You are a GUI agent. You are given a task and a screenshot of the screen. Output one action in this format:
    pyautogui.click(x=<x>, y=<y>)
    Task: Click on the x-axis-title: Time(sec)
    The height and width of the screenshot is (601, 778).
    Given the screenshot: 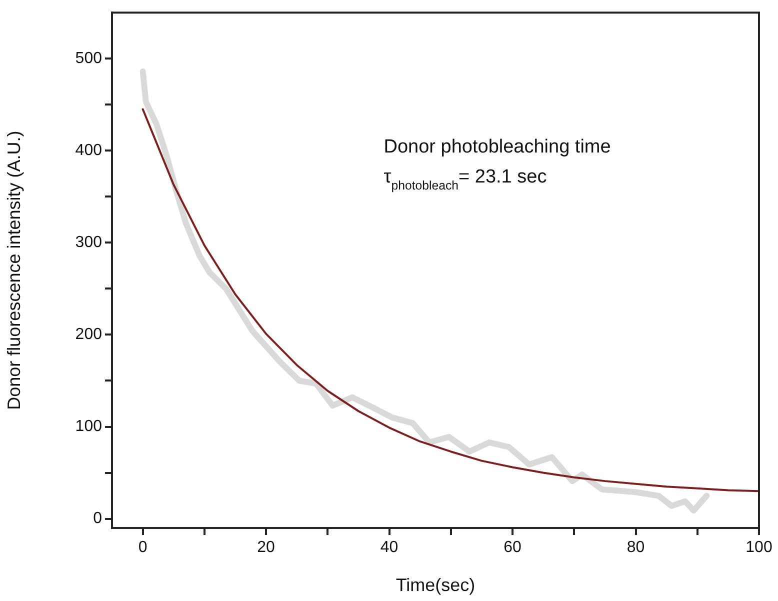 What is the action you would take?
    pyautogui.click(x=436, y=585)
    